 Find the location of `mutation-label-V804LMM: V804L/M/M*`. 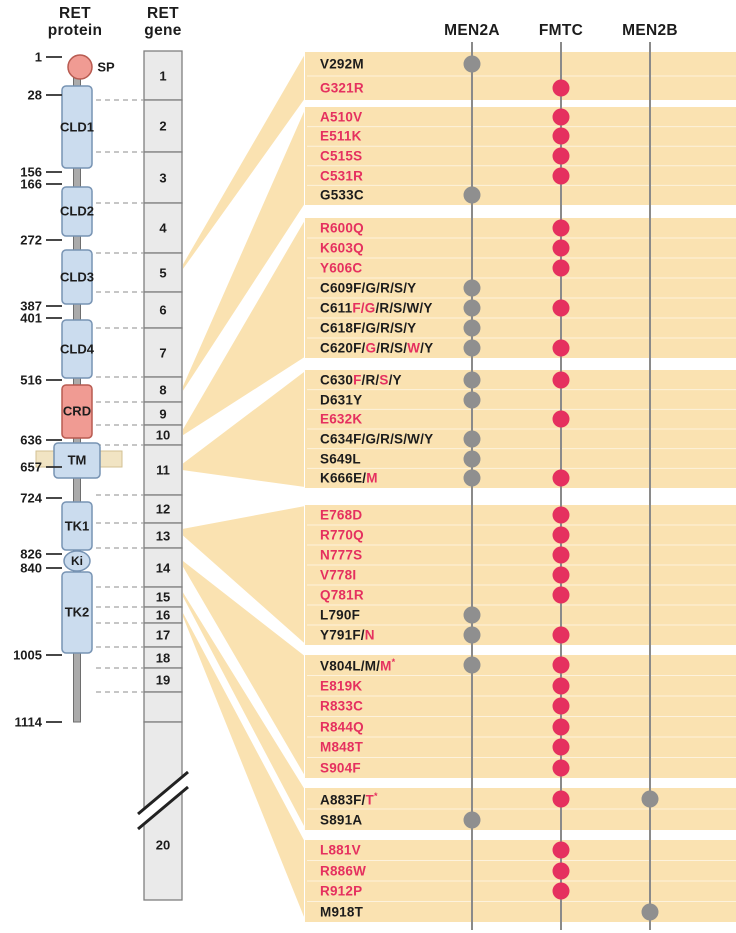

mutation-label-V804LMM: V804L/M/M* is located at coordinates (357, 665).